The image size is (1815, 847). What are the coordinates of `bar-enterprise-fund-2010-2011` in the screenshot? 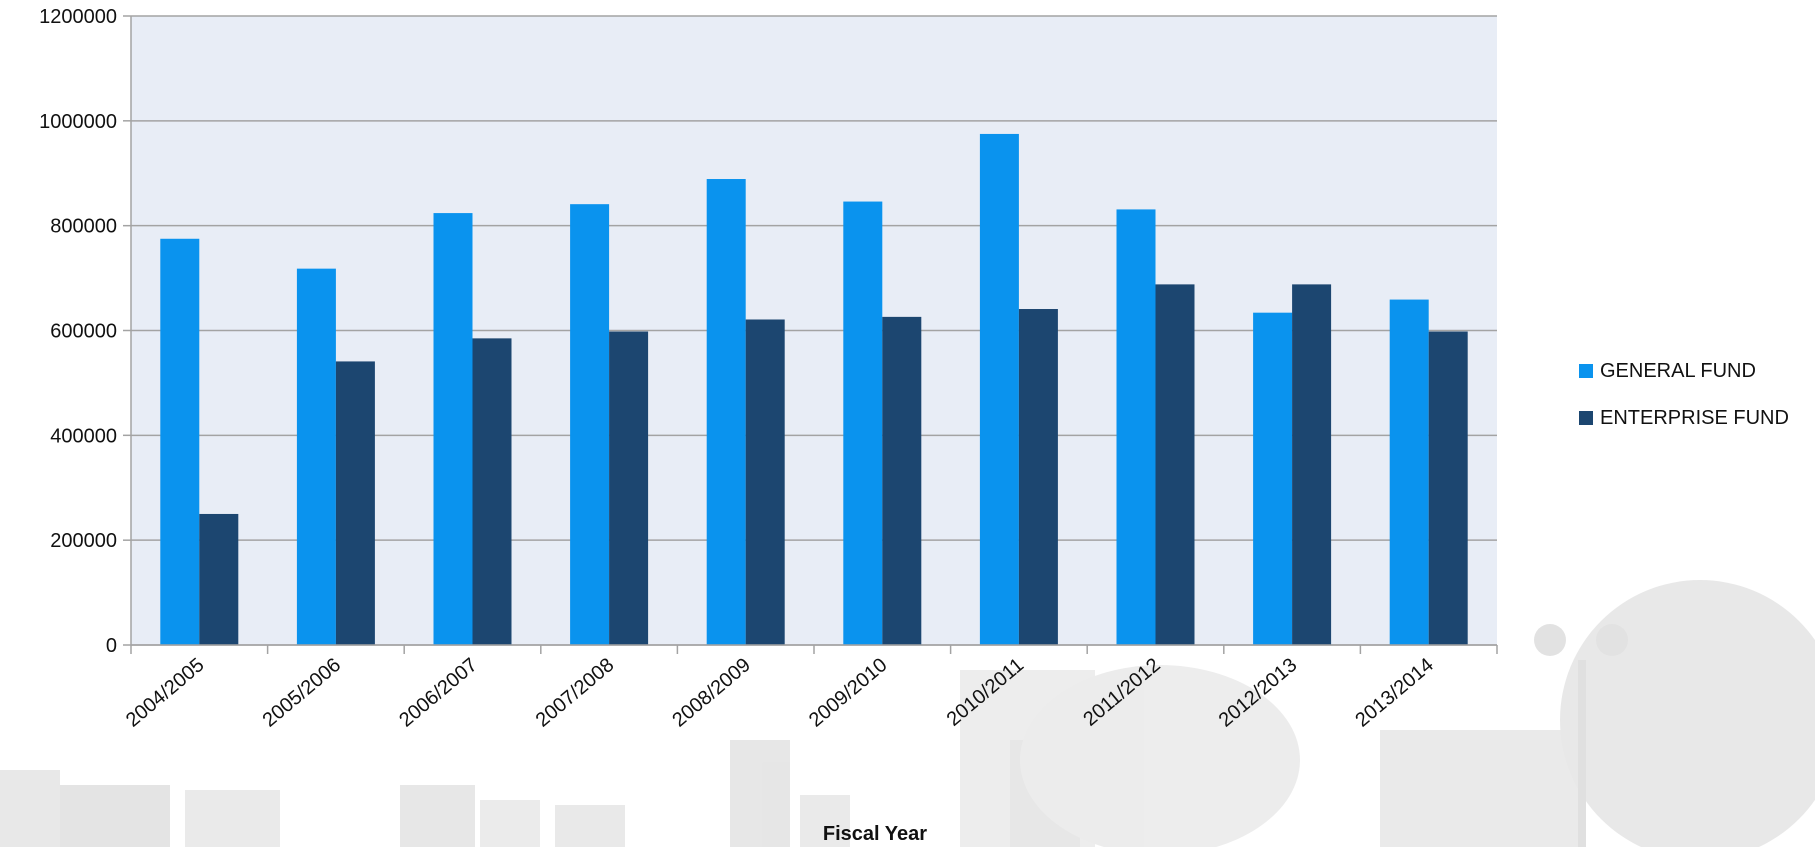 It's located at (1038, 477).